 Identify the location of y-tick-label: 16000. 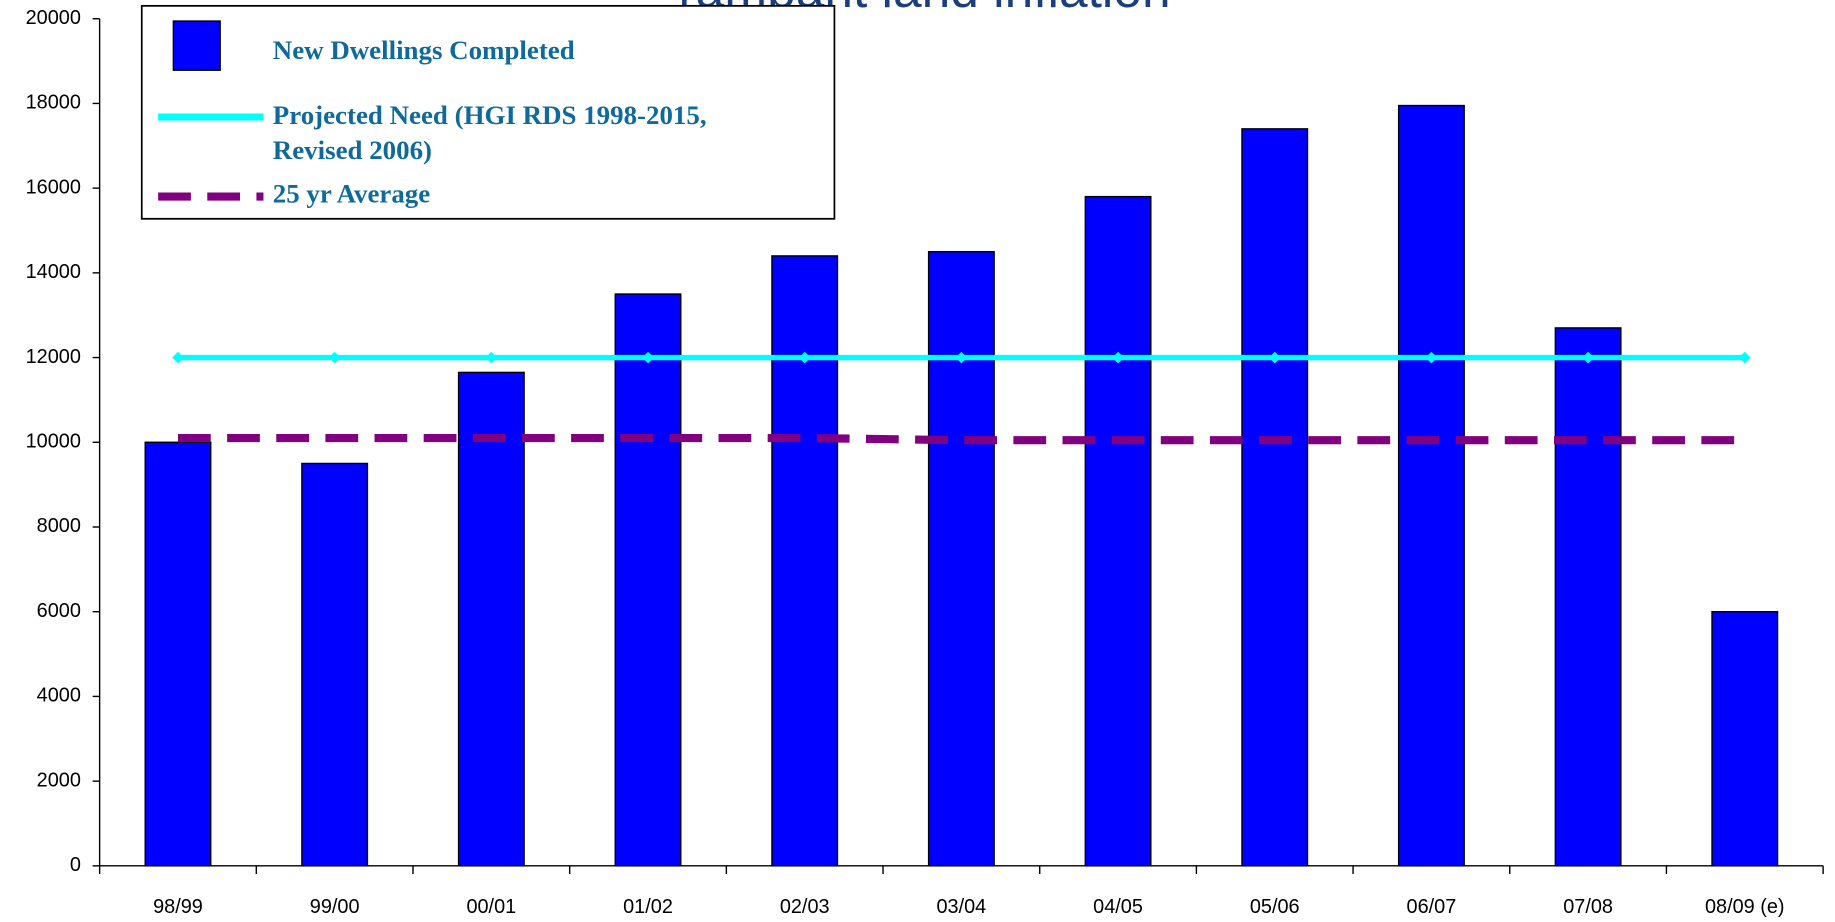
(53, 187).